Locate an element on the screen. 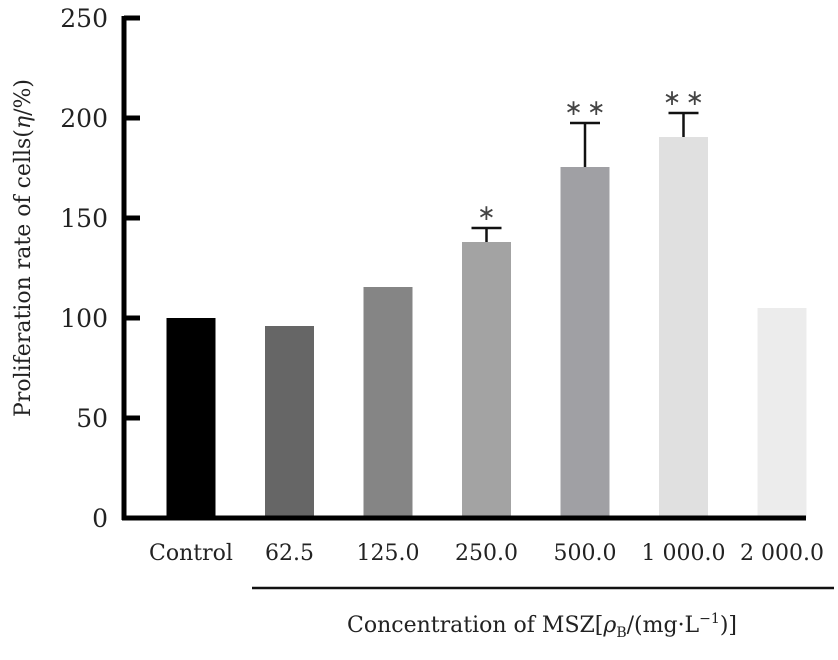  x-axis-title-sub: B is located at coordinates (621, 633).